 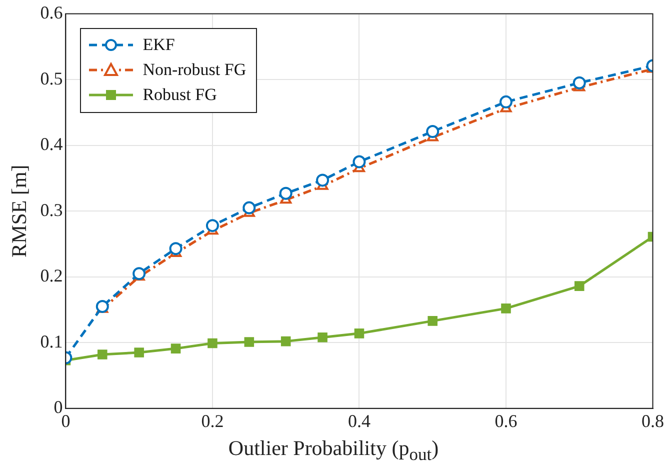 I want to click on y-tick-label: 0.6, so click(x=51, y=12).